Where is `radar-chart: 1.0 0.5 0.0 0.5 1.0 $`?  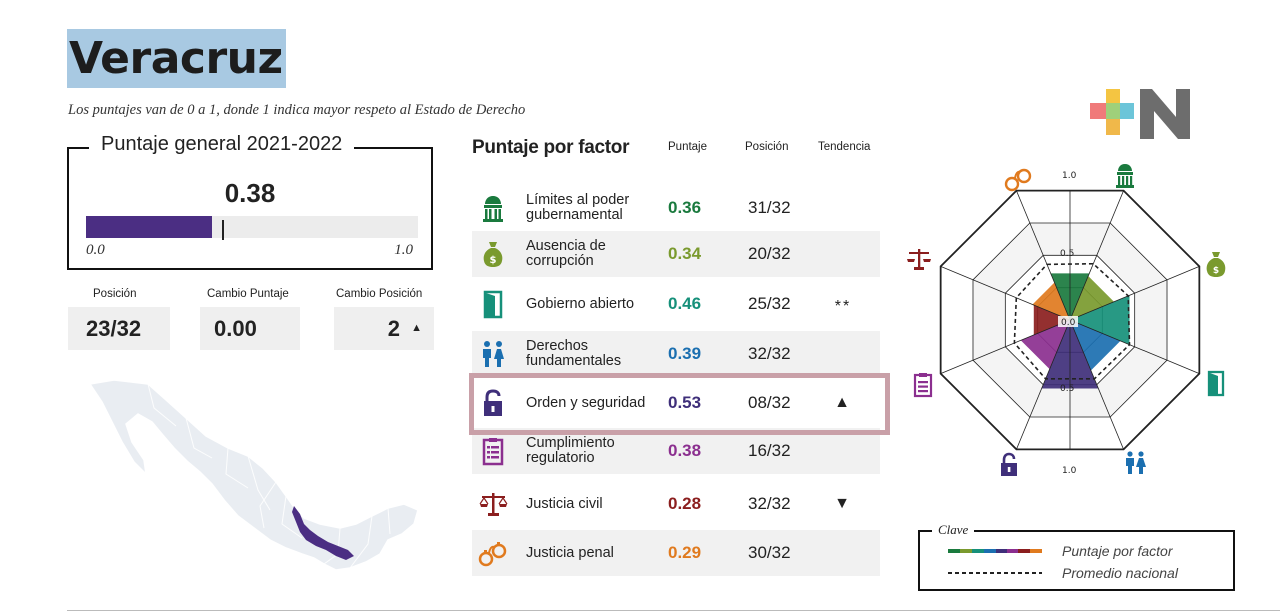 radar-chart: 1.0 0.5 0.0 0.5 1.0 $ is located at coordinates (1066, 320).